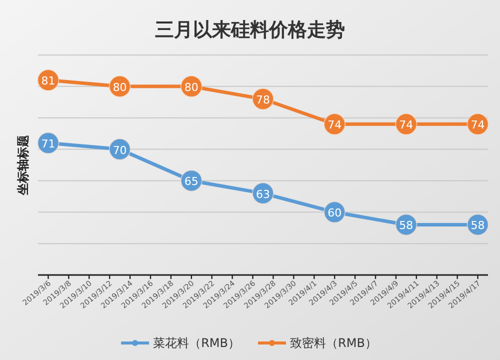 Image resolution: width=500 pixels, height=360 pixels. What do you see at coordinates (191, 181) in the screenshot?
I see `data-label: 65` at bounding box center [191, 181].